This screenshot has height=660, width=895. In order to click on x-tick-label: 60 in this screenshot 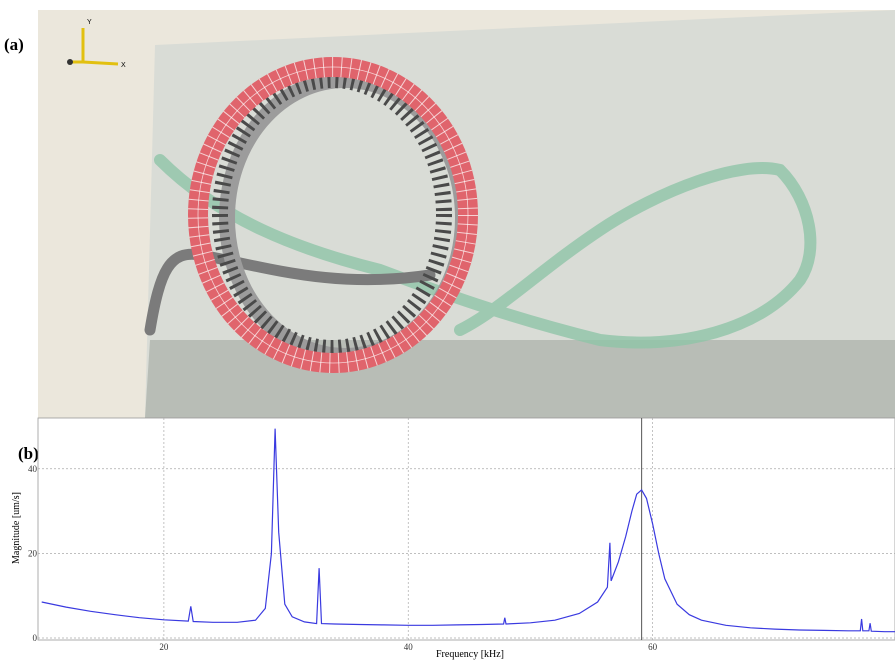, I will do `click(653, 647)`.